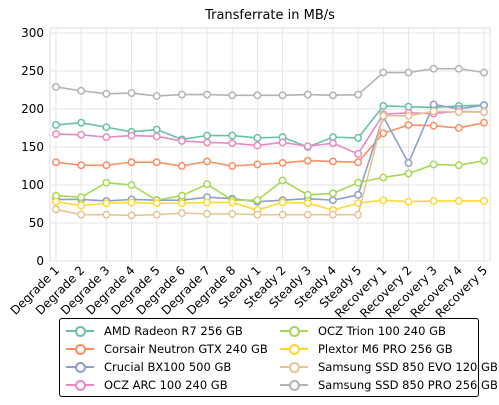  Describe the element at coordinates (167, 349) in the screenshot. I see `legend-item: Corsair Neutron GTX 240 GB` at that location.